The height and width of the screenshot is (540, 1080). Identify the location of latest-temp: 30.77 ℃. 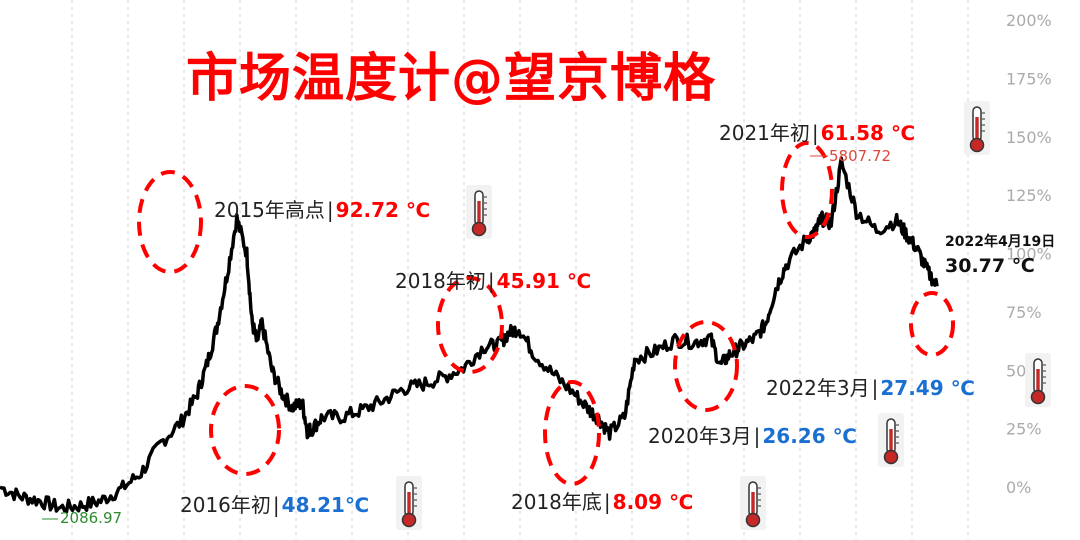
(990, 266).